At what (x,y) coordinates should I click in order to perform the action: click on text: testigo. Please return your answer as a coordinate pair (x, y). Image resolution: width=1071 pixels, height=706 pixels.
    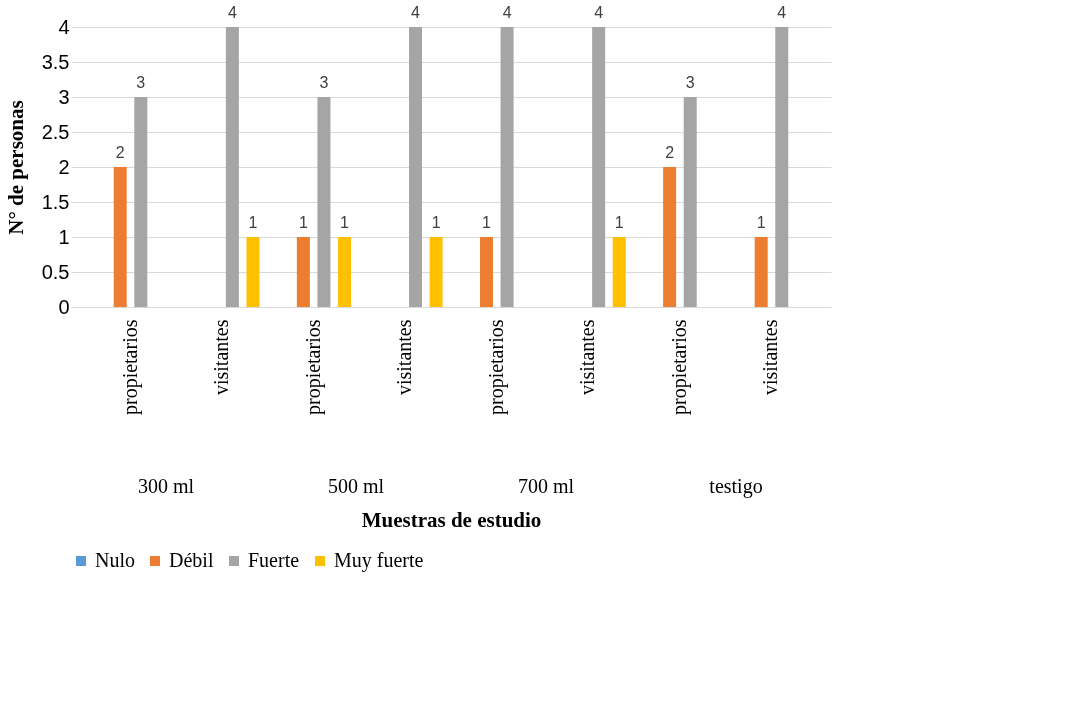
    Looking at the image, I should click on (736, 486).